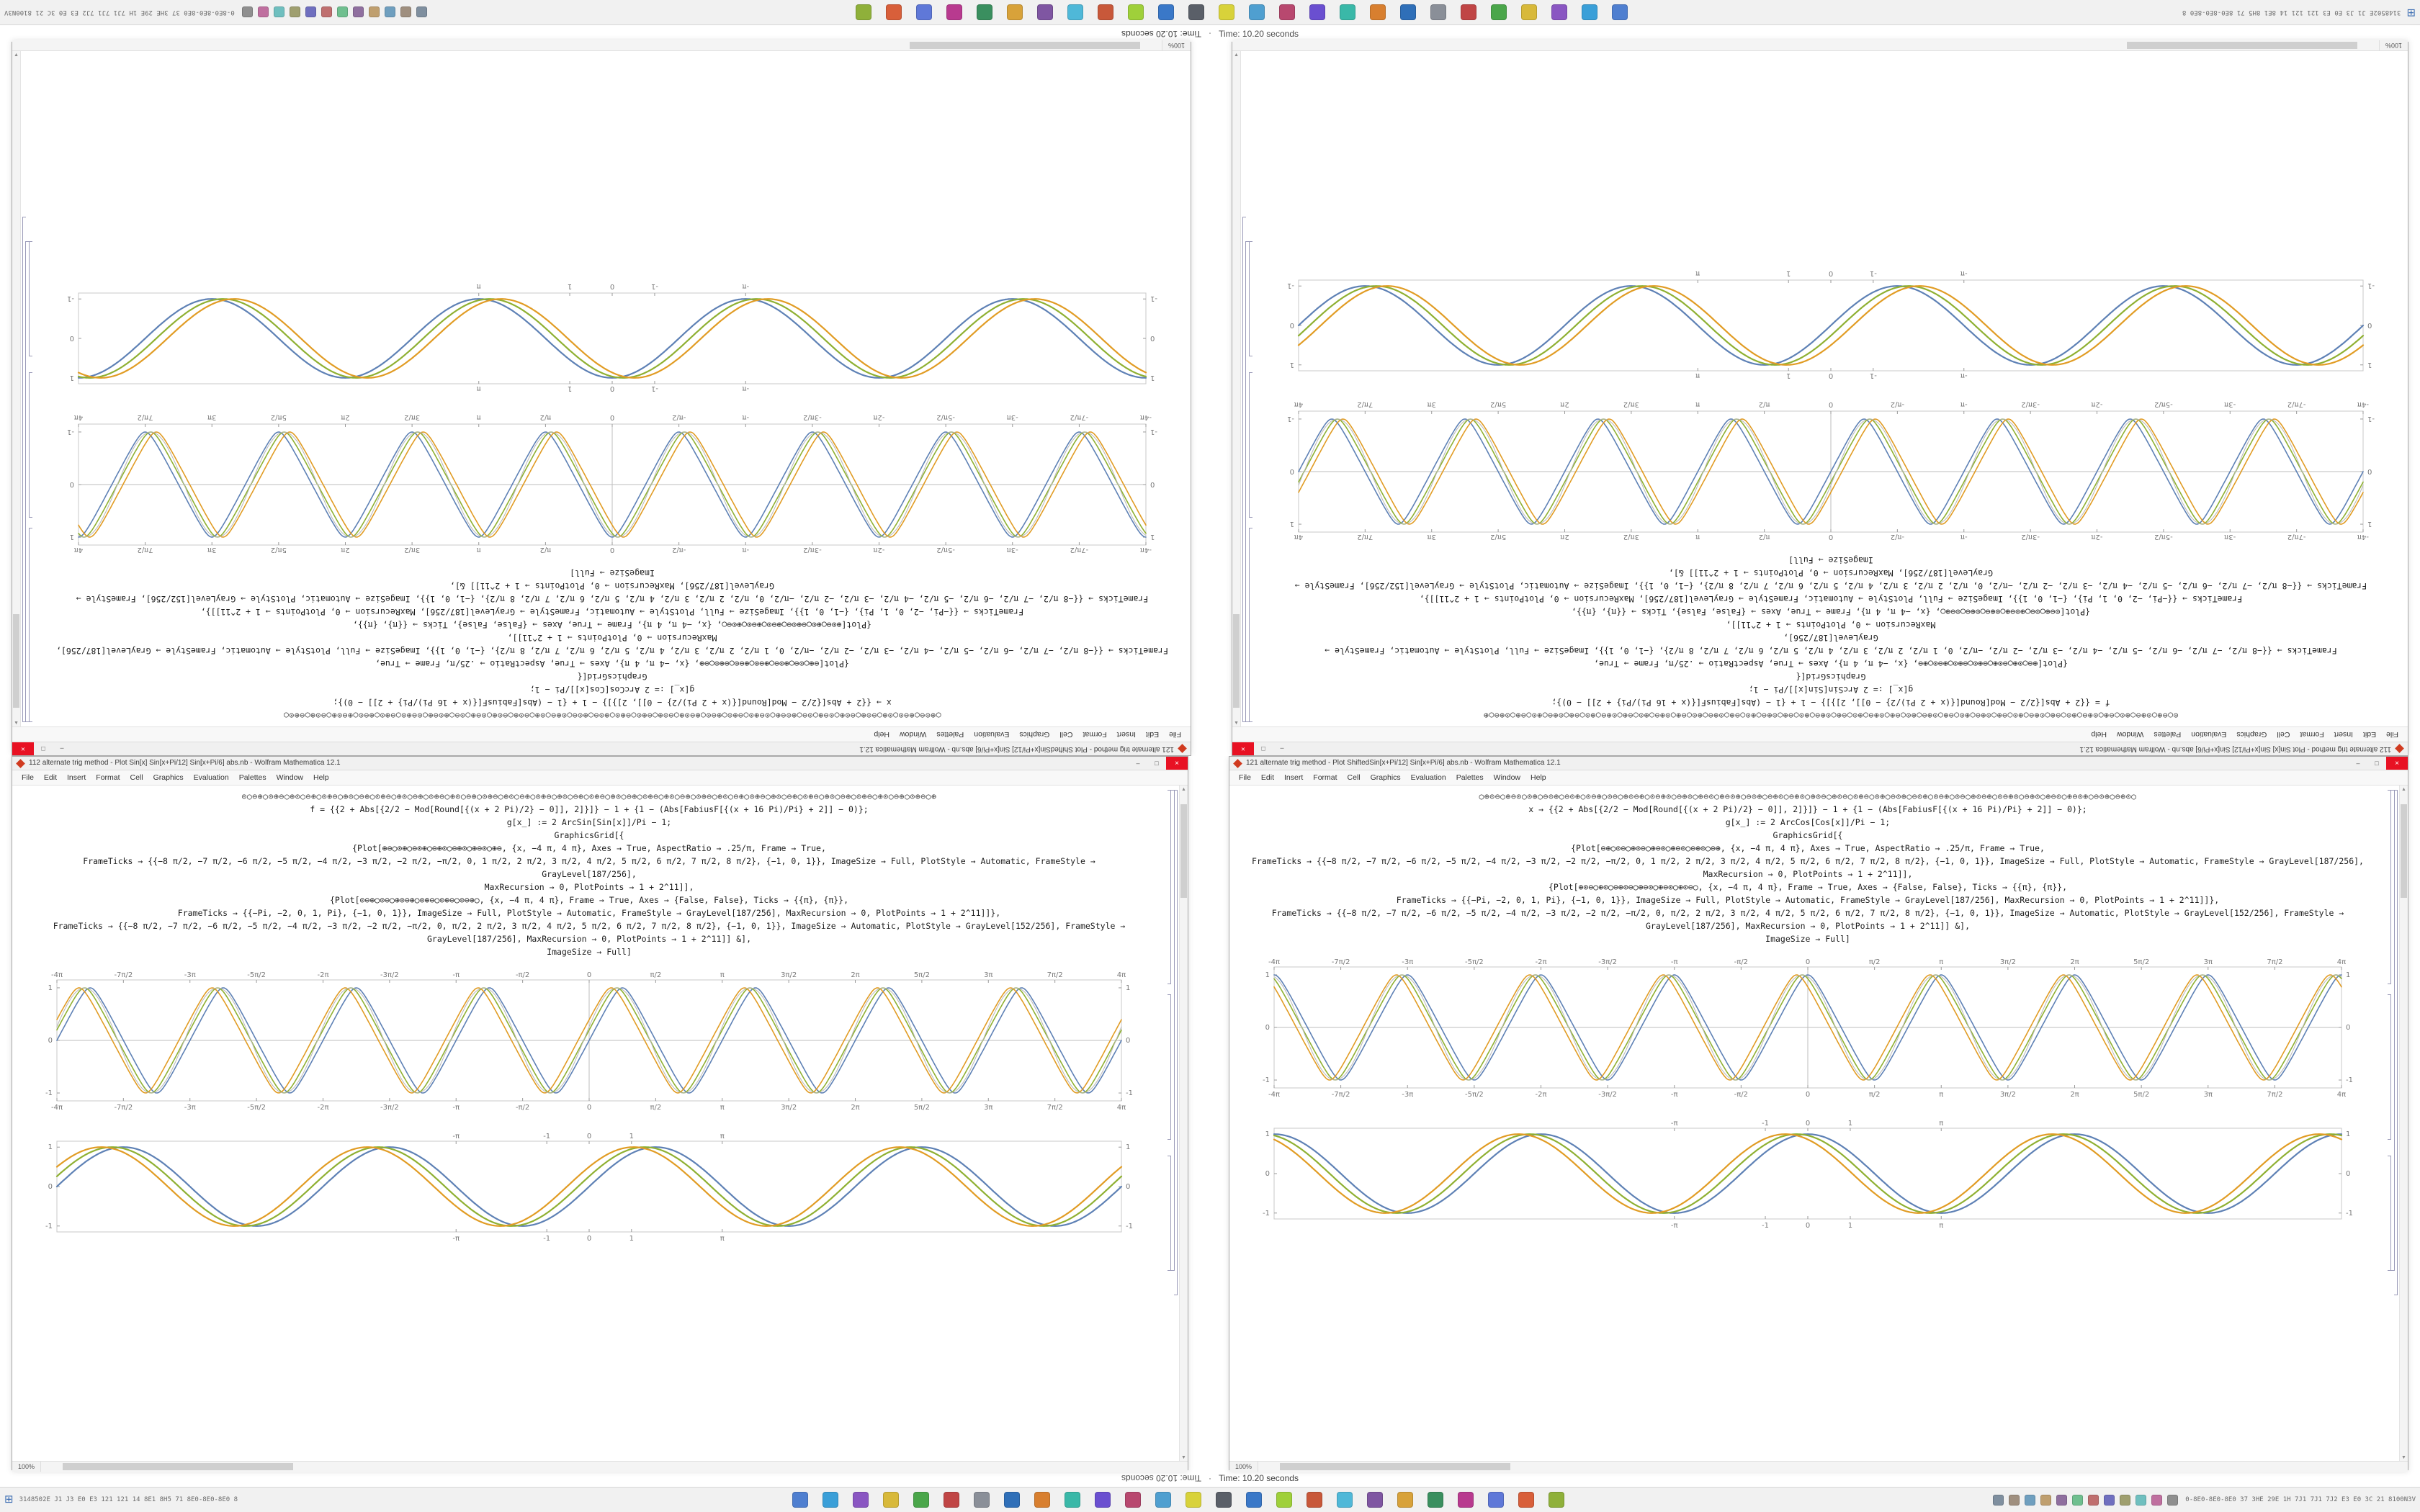 This screenshot has width=2420, height=1512. Describe the element at coordinates (2312, 734) in the screenshot. I see `menu-format: Format` at that location.